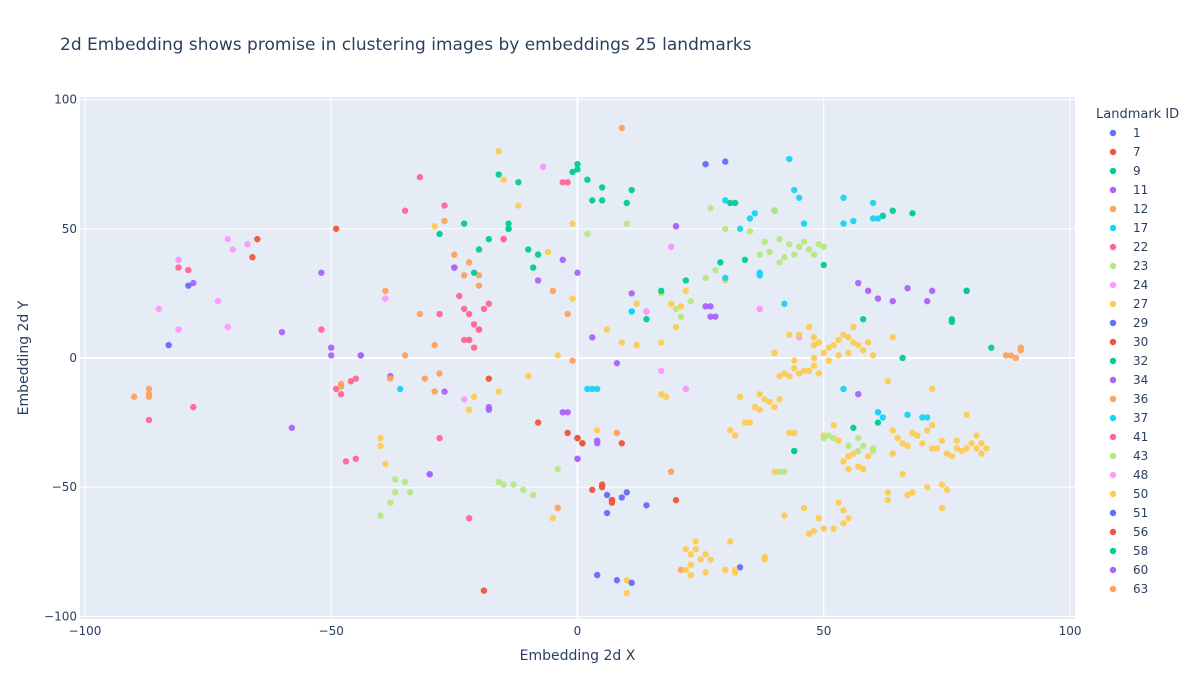 This screenshot has height=700, width=1200. What do you see at coordinates (1128, 532) in the screenshot?
I see `legend-item: 56` at bounding box center [1128, 532].